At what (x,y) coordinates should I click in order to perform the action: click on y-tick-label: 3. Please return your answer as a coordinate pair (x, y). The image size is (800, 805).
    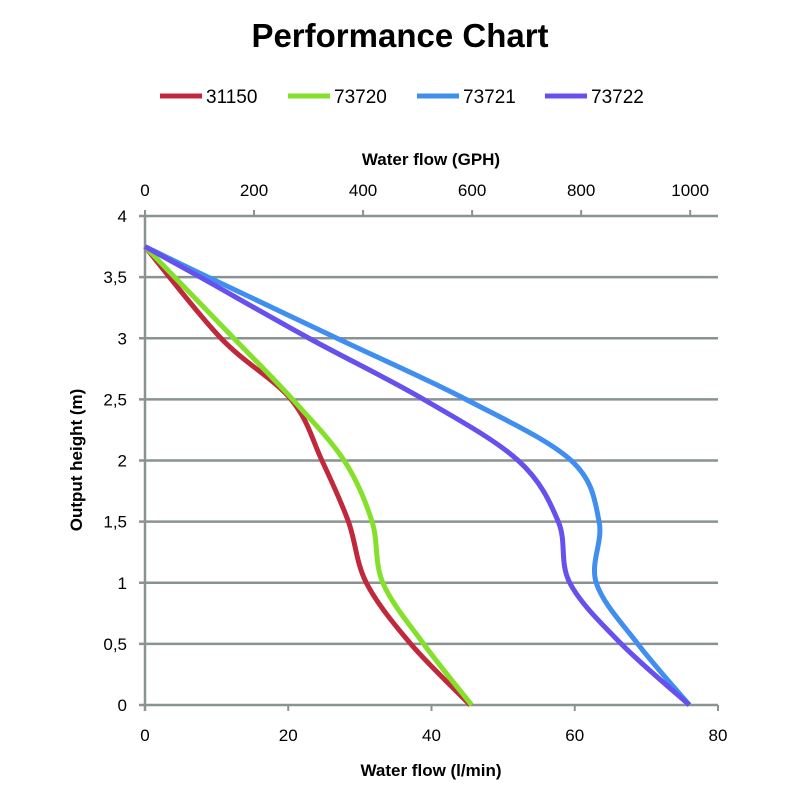
    Looking at the image, I should click on (122, 338).